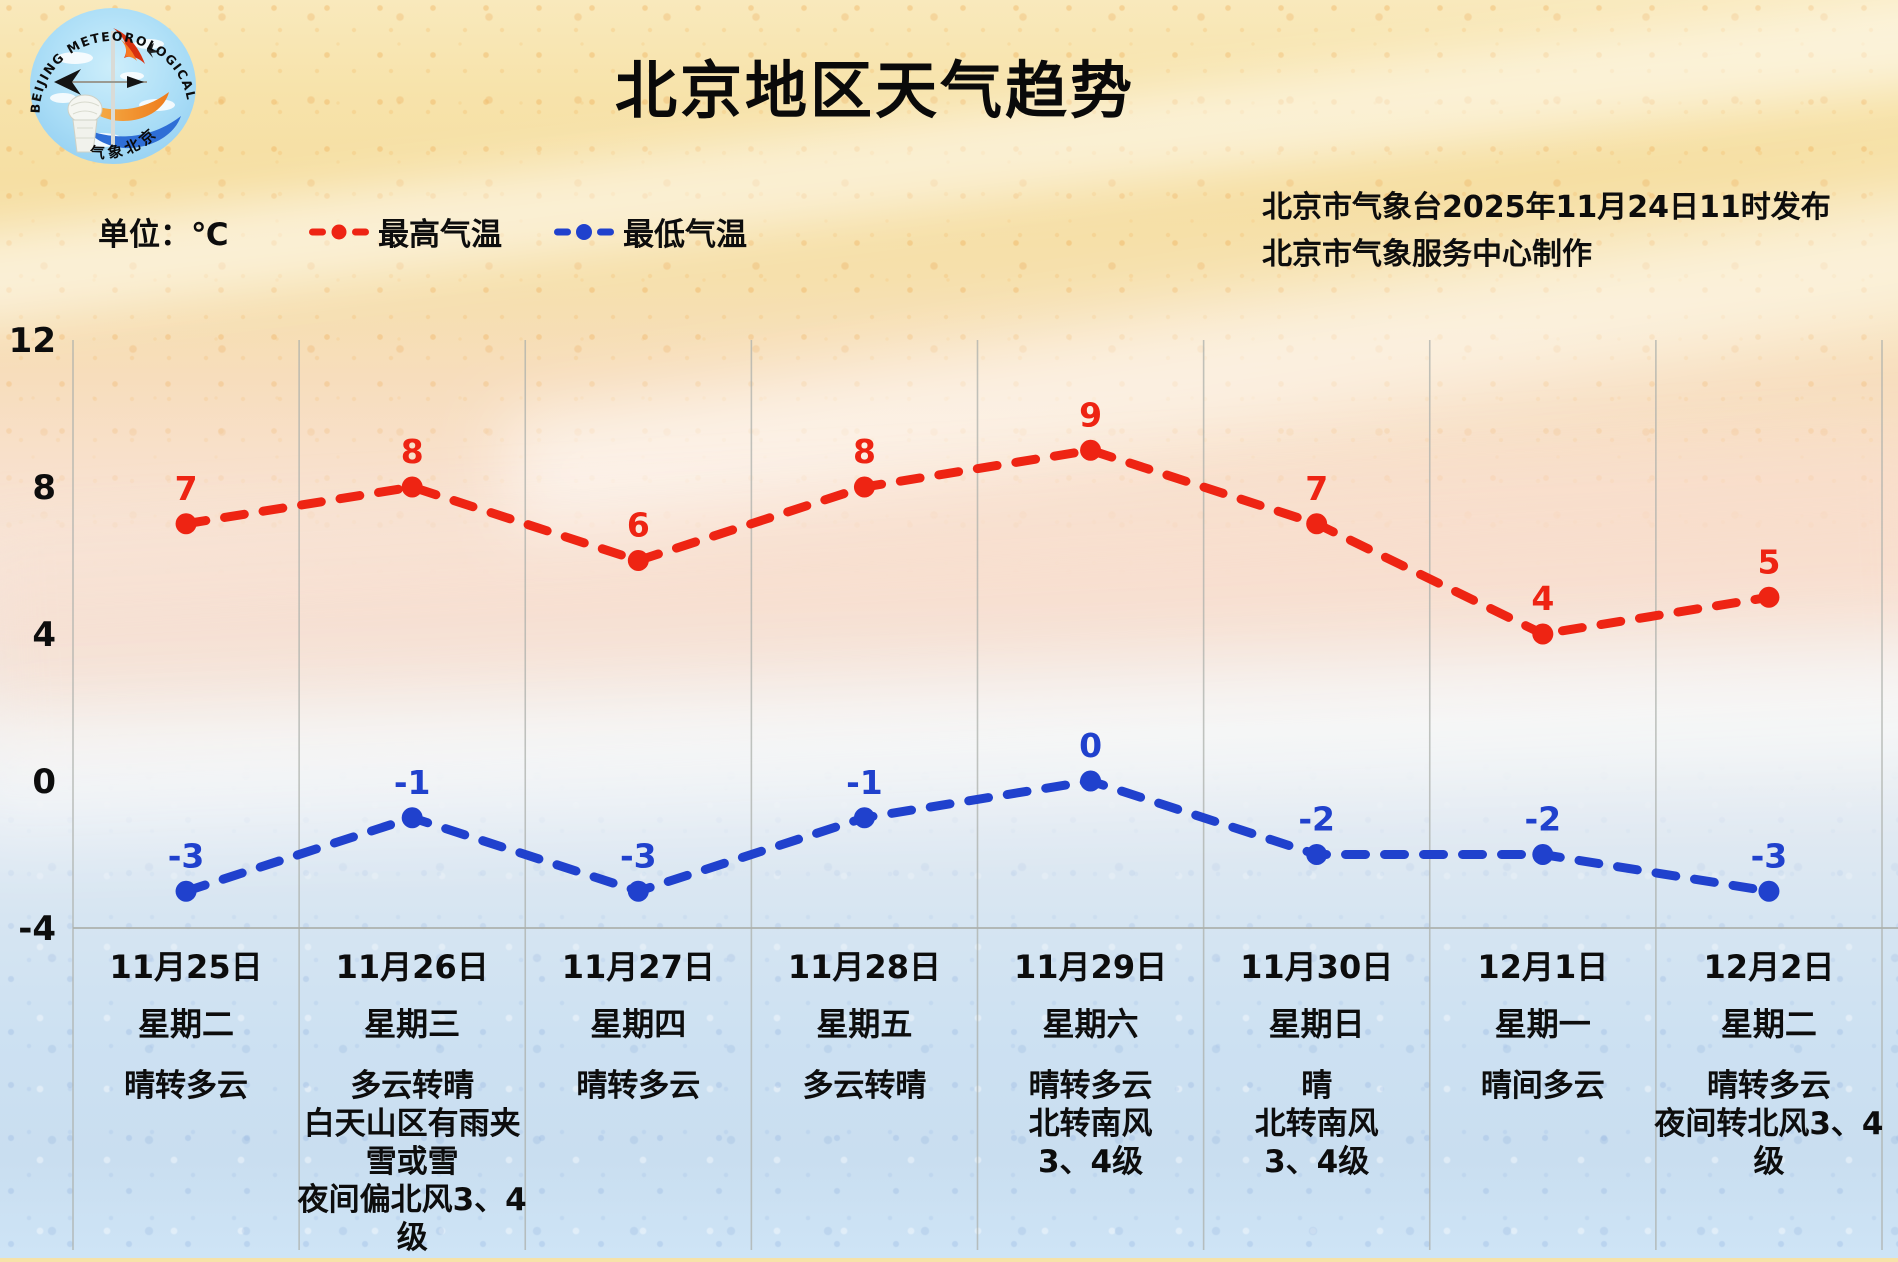 This screenshot has height=1262, width=1898. Describe the element at coordinates (412, 1124) in the screenshot. I see `weather-line: 白天山区有雨夹` at that location.